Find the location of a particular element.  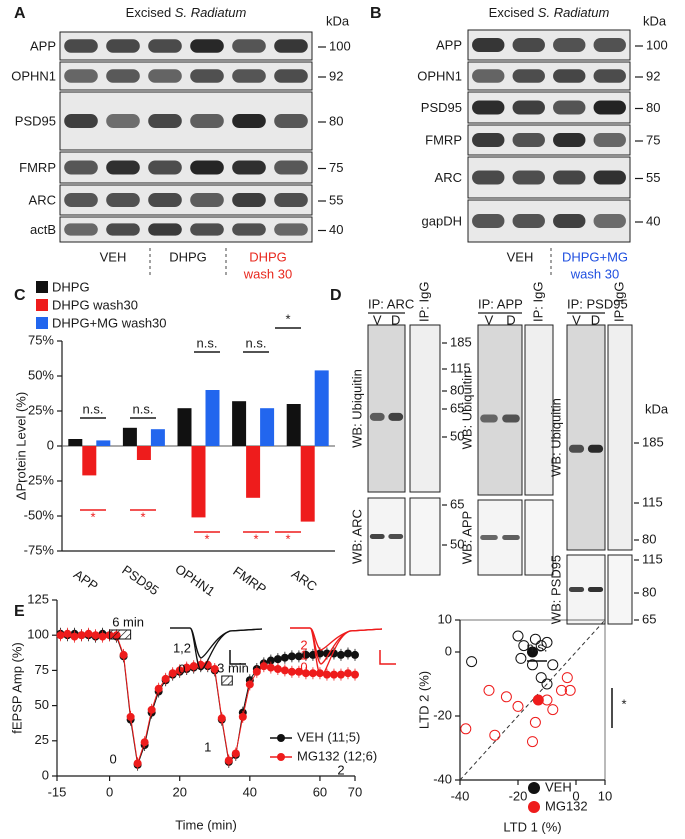

x-tick-label: -20 is located at coordinates (518, 795).